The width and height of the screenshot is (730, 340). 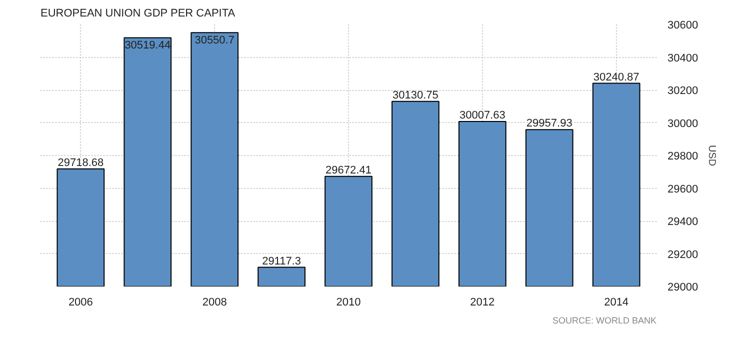 What do you see at coordinates (282, 261) in the screenshot?
I see `data-label: 29117.3` at bounding box center [282, 261].